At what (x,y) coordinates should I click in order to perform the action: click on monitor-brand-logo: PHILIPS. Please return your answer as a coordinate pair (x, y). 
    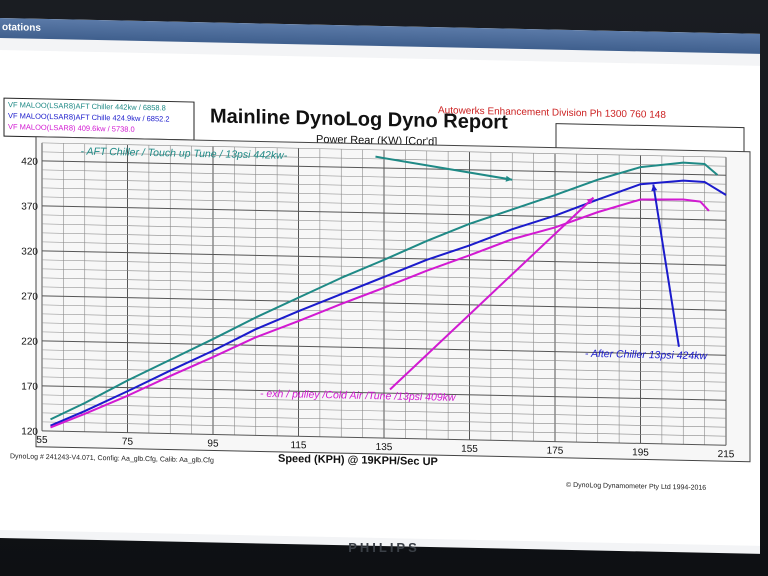
    Looking at the image, I should click on (384, 547).